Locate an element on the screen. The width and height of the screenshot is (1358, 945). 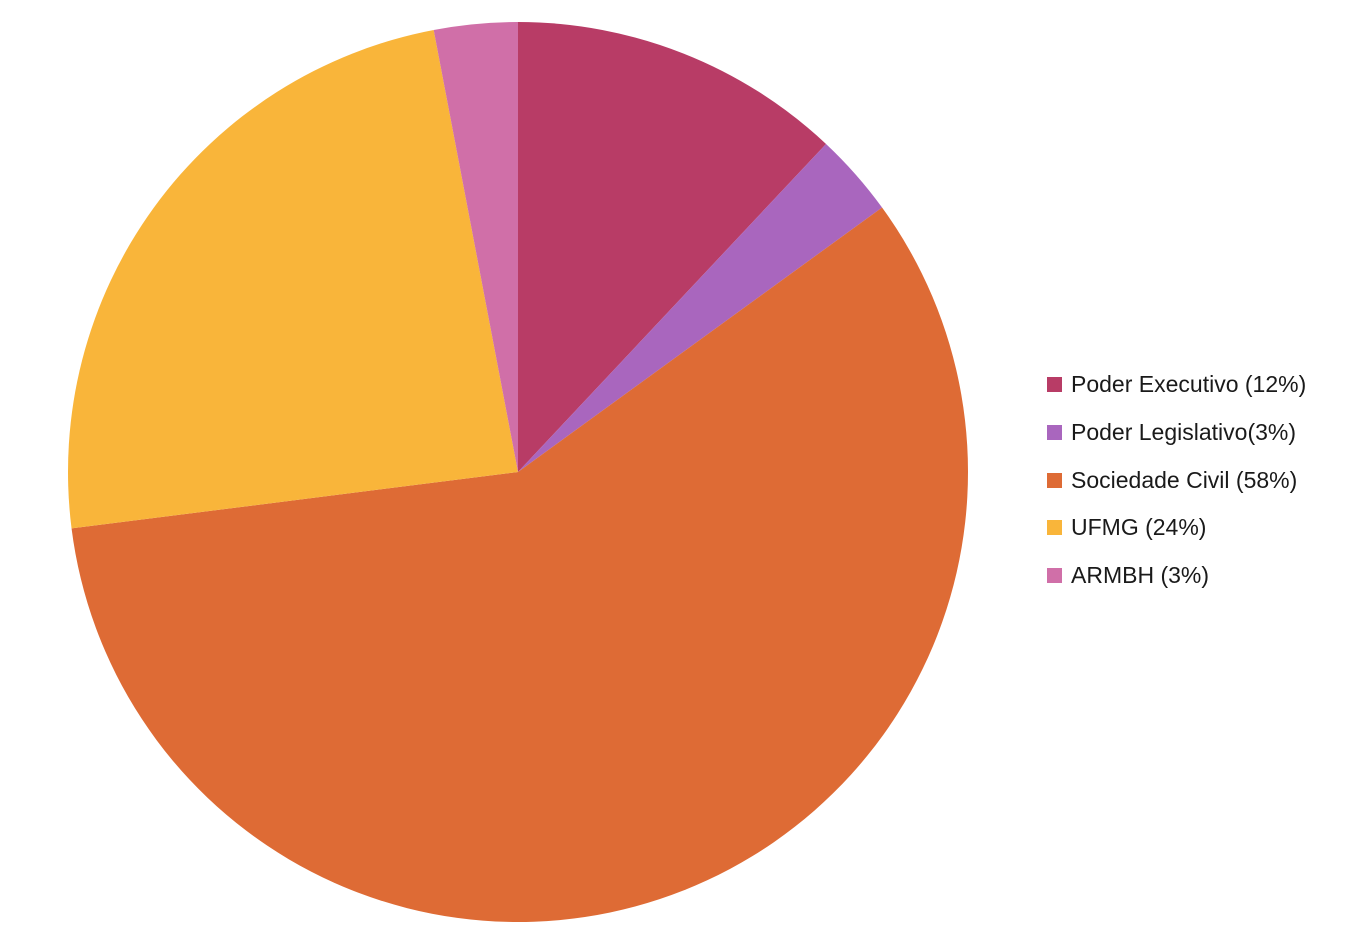
legend-item: UFMG (24%) is located at coordinates (1176, 528).